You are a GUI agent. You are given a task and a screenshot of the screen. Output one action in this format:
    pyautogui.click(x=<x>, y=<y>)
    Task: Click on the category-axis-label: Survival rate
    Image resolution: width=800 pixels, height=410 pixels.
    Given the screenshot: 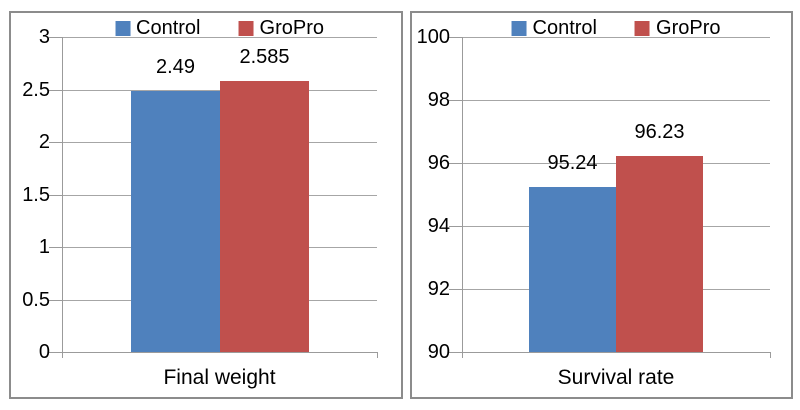 What is the action you would take?
    pyautogui.click(x=616, y=377)
    